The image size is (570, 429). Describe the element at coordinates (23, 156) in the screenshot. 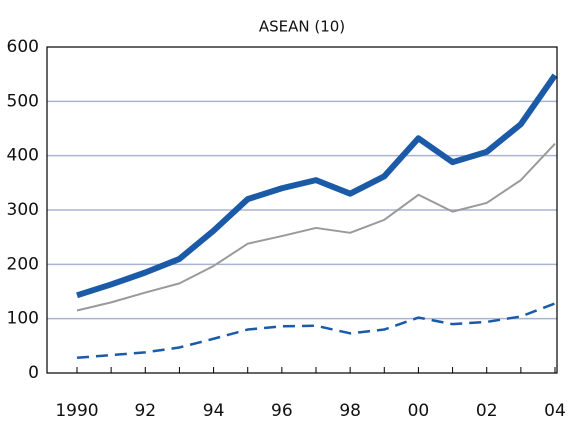

I see `y-tick-label: 400` at that location.